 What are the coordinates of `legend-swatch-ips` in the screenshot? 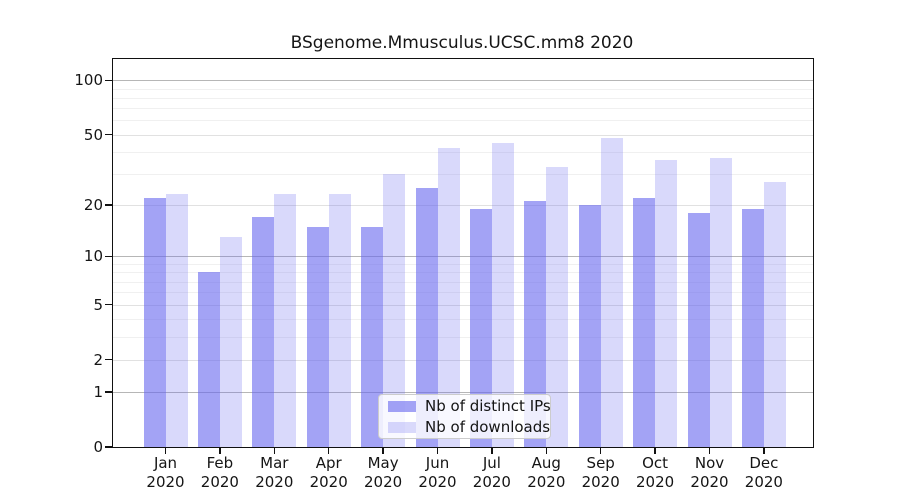 It's located at (402, 406).